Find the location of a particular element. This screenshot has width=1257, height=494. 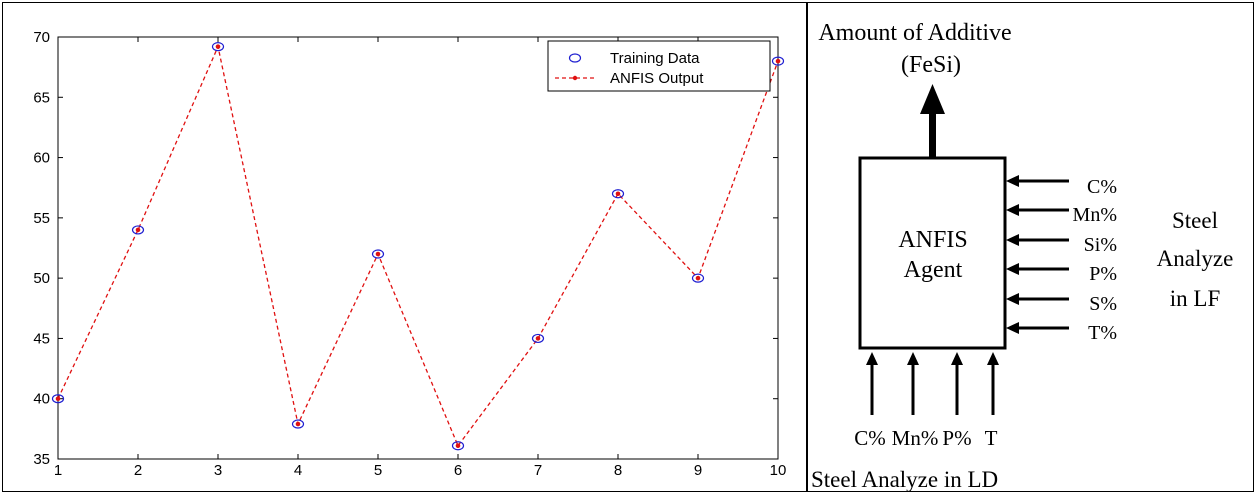

x-tick-label: 2 is located at coordinates (138, 470).